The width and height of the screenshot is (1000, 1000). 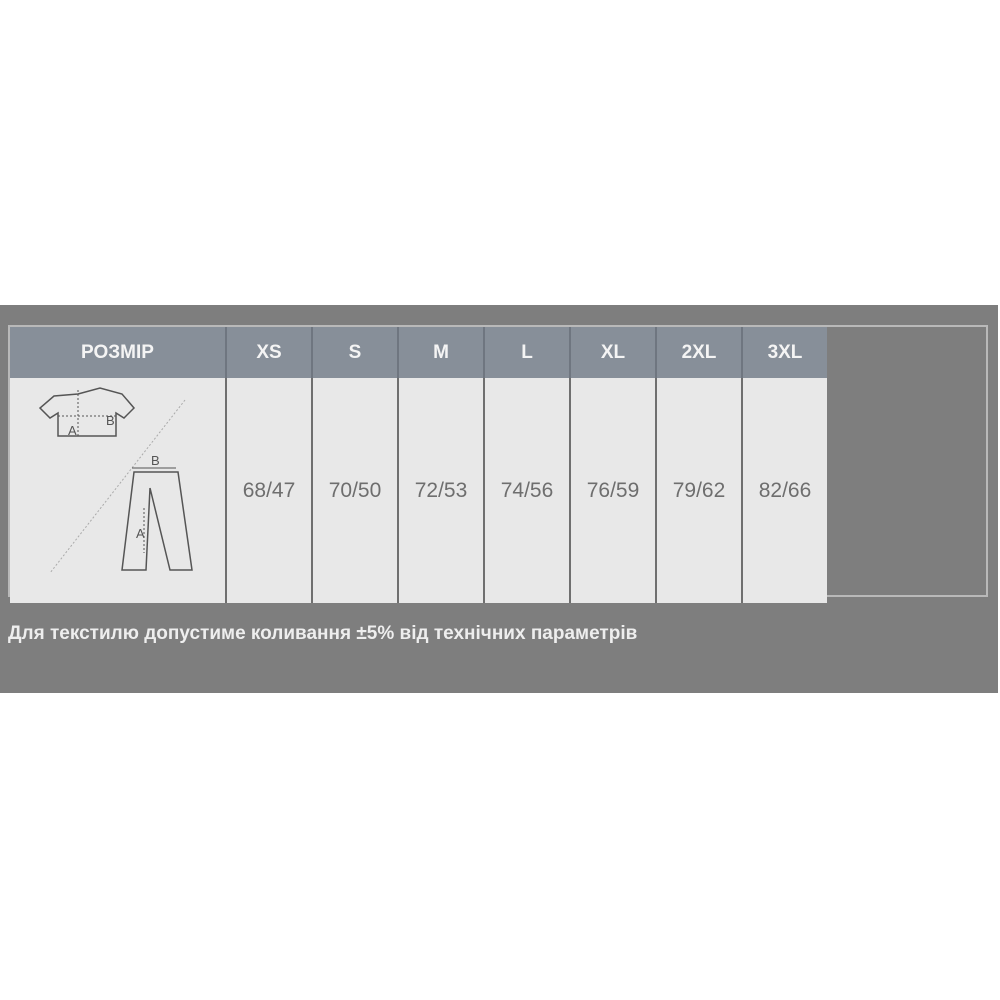 I want to click on header-size: L, so click(x=527, y=352).